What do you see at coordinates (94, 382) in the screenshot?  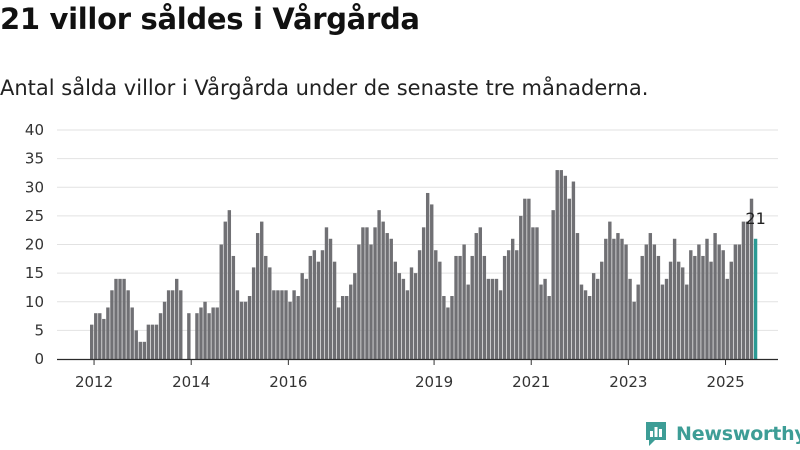 I see `x-tick-label: 2012` at bounding box center [94, 382].